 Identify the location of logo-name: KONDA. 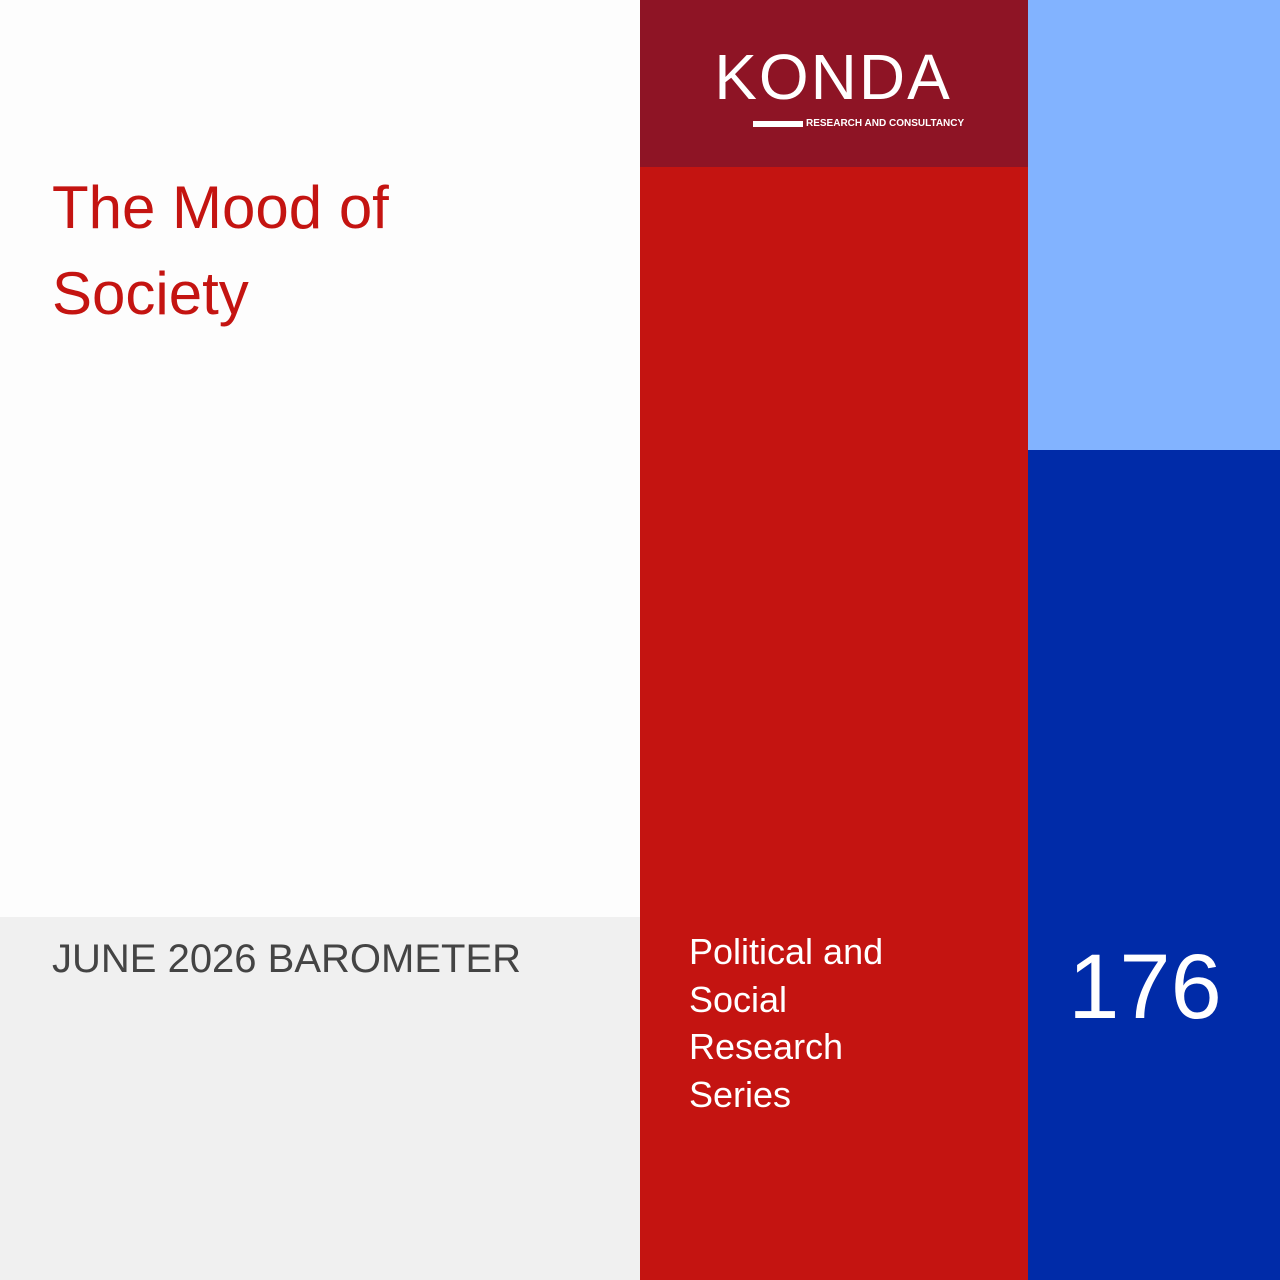
(833, 77).